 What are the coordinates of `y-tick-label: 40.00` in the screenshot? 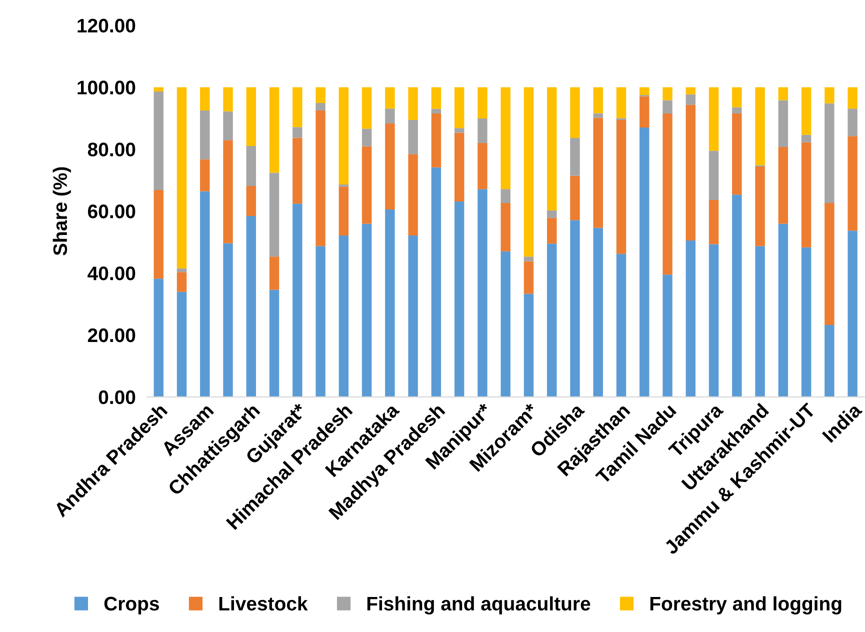 It's located at (112, 273).